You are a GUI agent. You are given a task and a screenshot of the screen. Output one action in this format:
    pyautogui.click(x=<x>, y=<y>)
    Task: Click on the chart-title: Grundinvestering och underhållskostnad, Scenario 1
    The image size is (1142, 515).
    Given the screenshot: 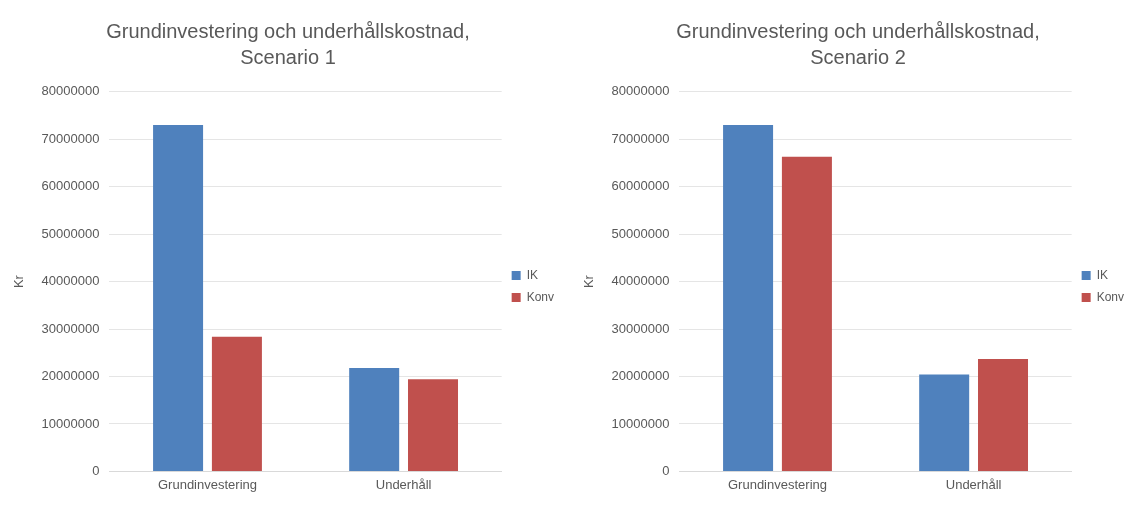 What is the action you would take?
    pyautogui.click(x=288, y=44)
    